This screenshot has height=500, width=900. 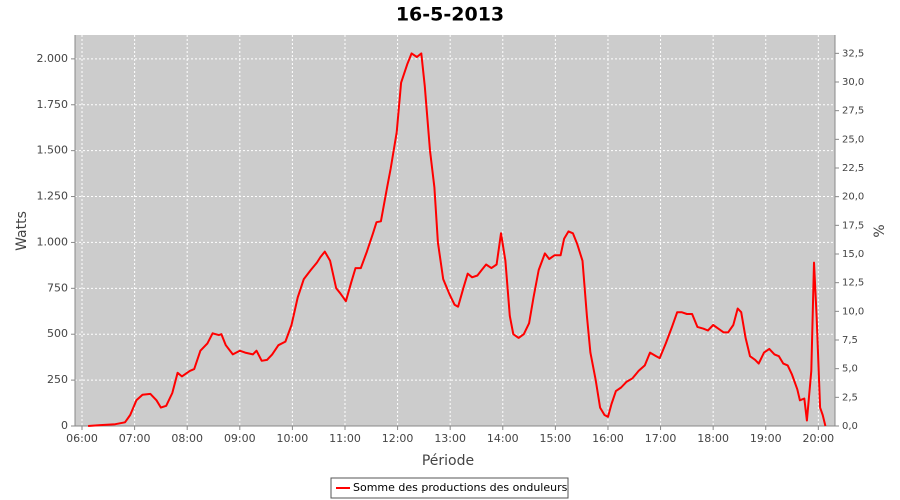 What do you see at coordinates (187, 438) in the screenshot?
I see `x-tick-label: 08:00` at bounding box center [187, 438].